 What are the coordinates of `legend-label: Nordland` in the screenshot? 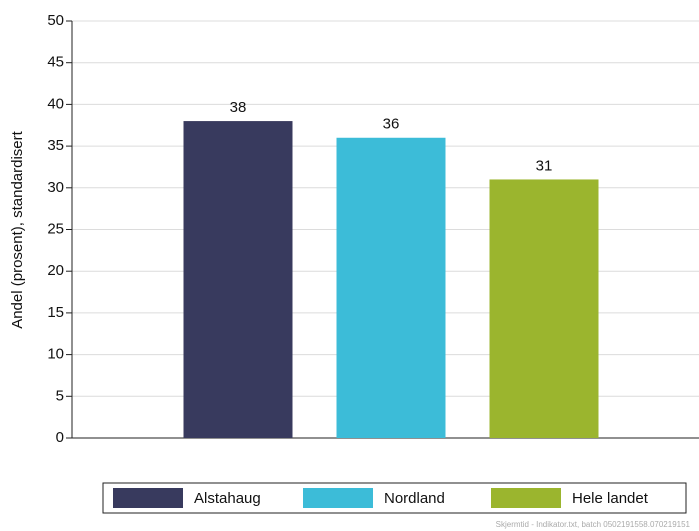 It's located at (414, 498).